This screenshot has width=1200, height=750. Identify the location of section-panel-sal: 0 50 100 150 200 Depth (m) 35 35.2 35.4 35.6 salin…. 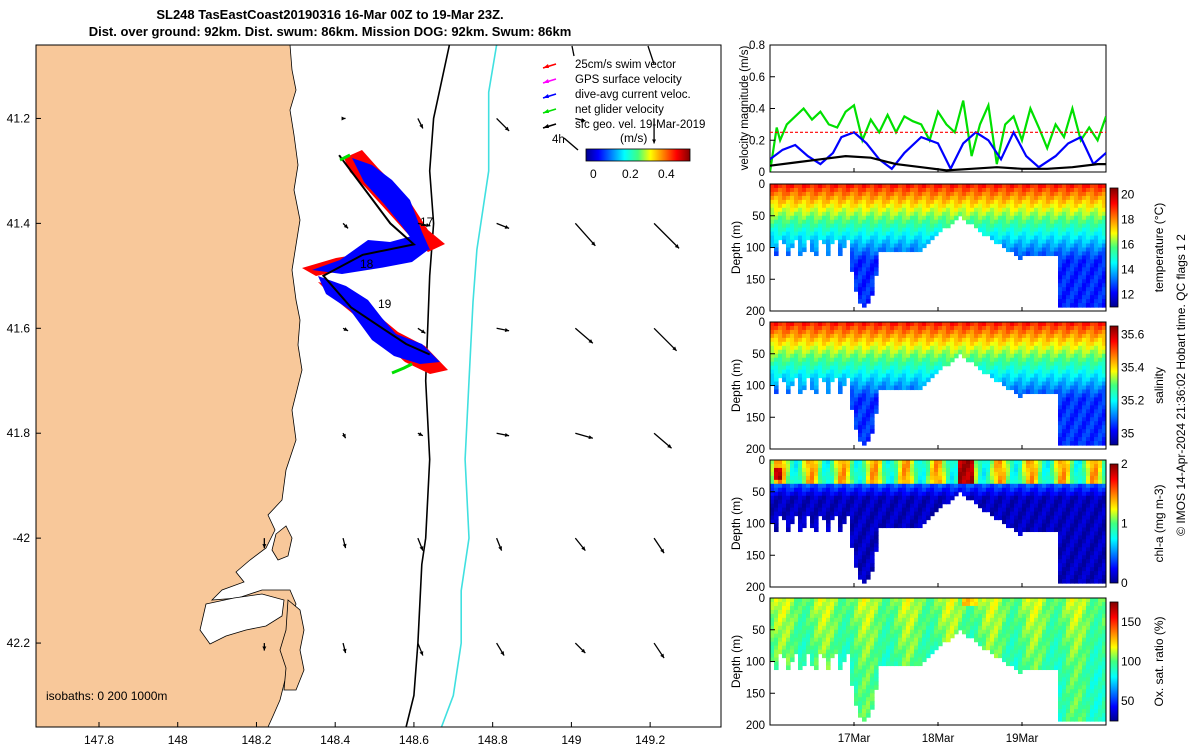
(947, 386).